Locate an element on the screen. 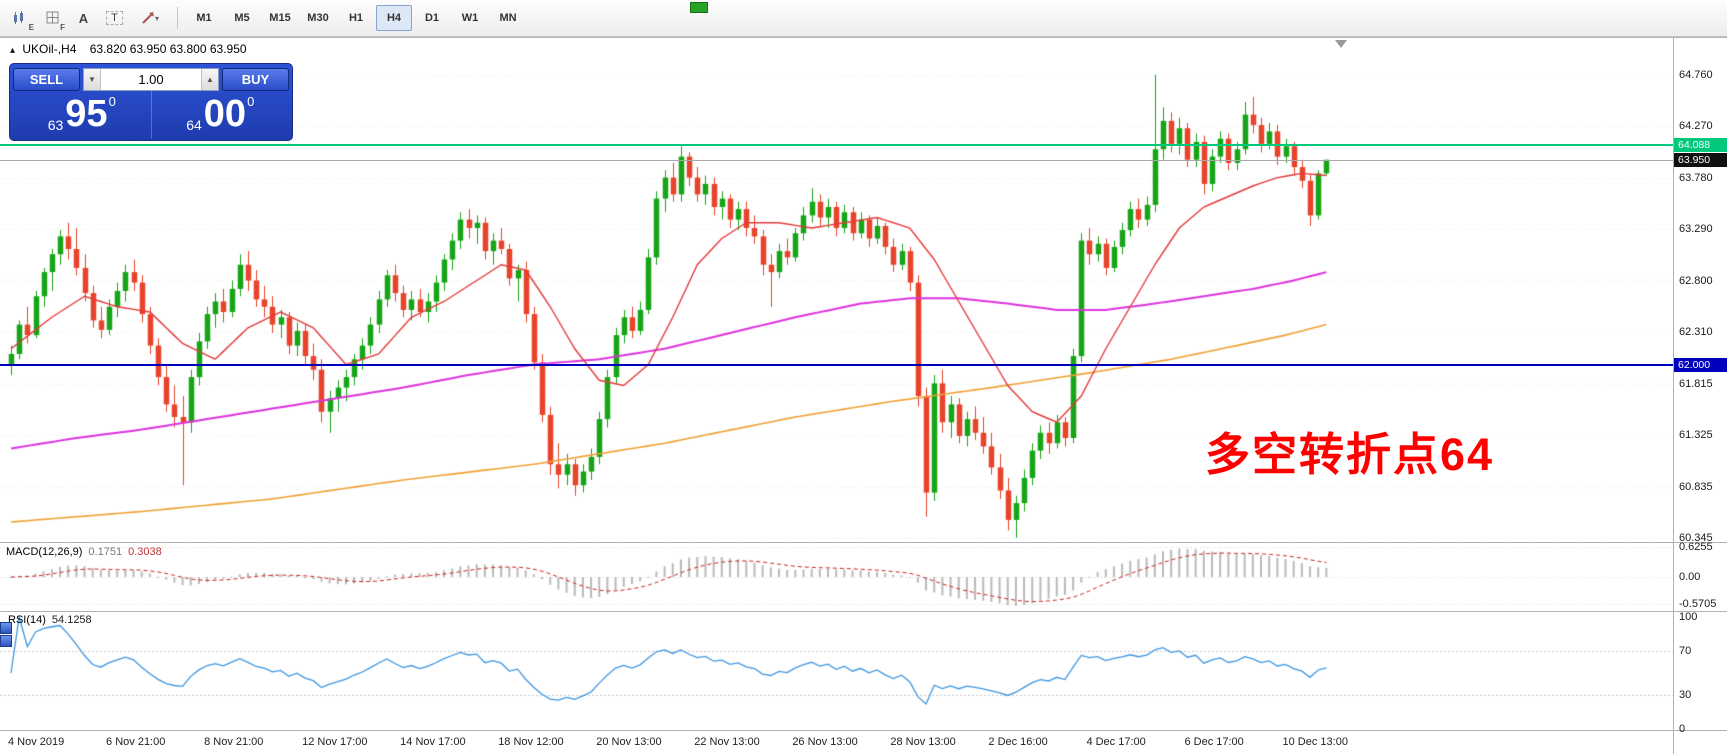 The image size is (1727, 754). timeframe-button-MN: MN is located at coordinates (508, 18).